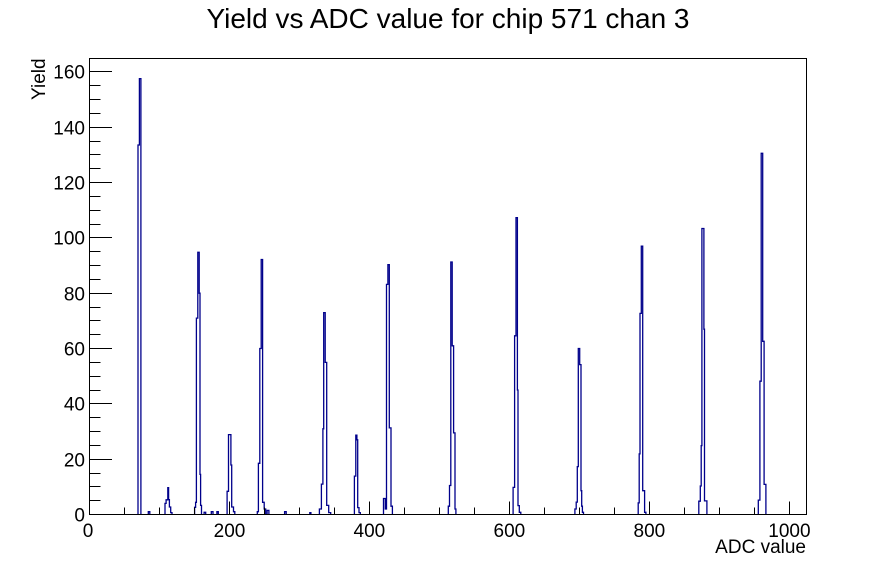 This screenshot has width=896, height=572. Describe the element at coordinates (69, 183) in the screenshot. I see `svg-text: 120` at that location.